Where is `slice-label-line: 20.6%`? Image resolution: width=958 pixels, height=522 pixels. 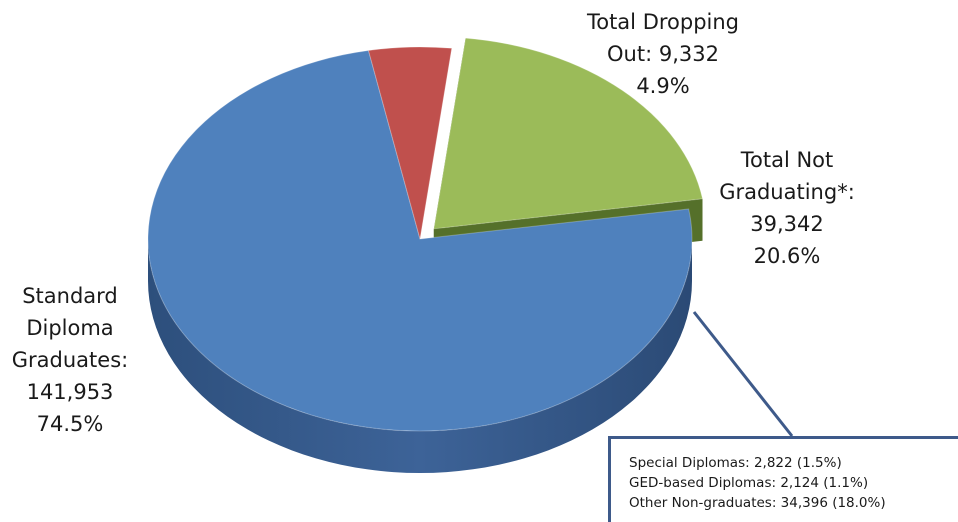
slice-label-line: 20.6% is located at coordinates (787, 256).